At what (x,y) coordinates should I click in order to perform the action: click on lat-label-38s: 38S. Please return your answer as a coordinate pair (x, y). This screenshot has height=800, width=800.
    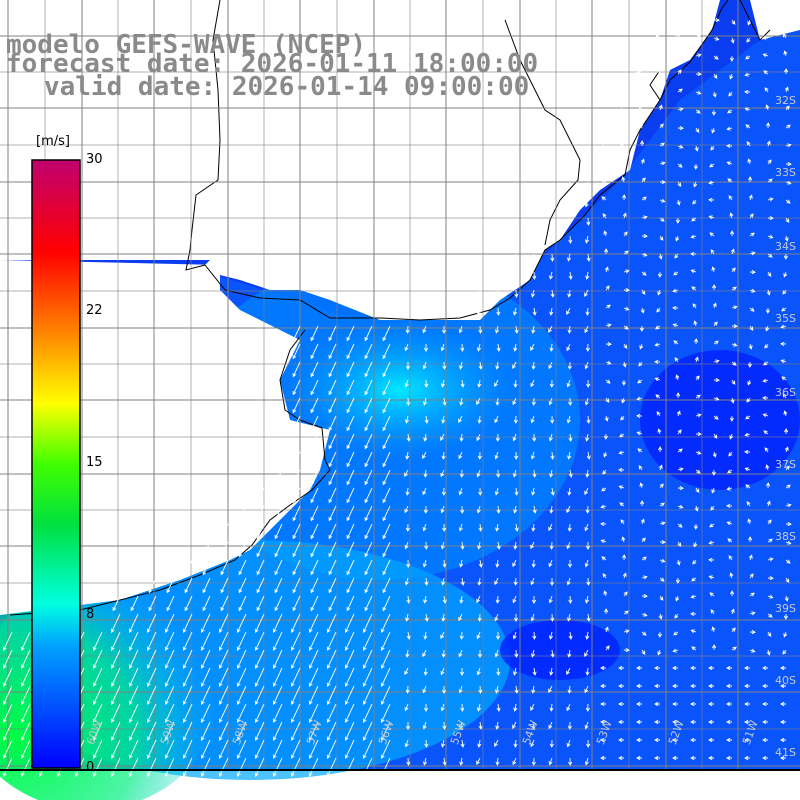
    Looking at the image, I should click on (785, 536).